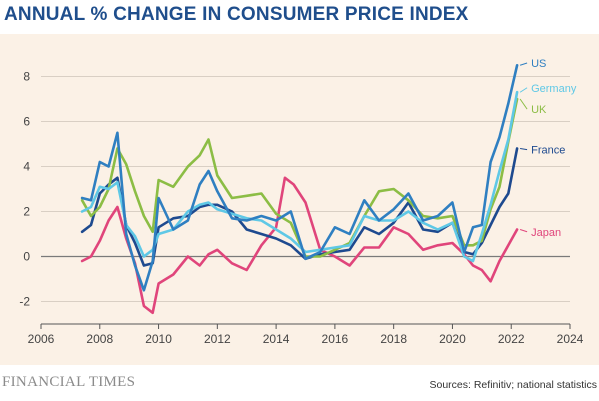 This screenshot has width=599, height=401. I want to click on y-tick-label: 2, so click(26, 212).